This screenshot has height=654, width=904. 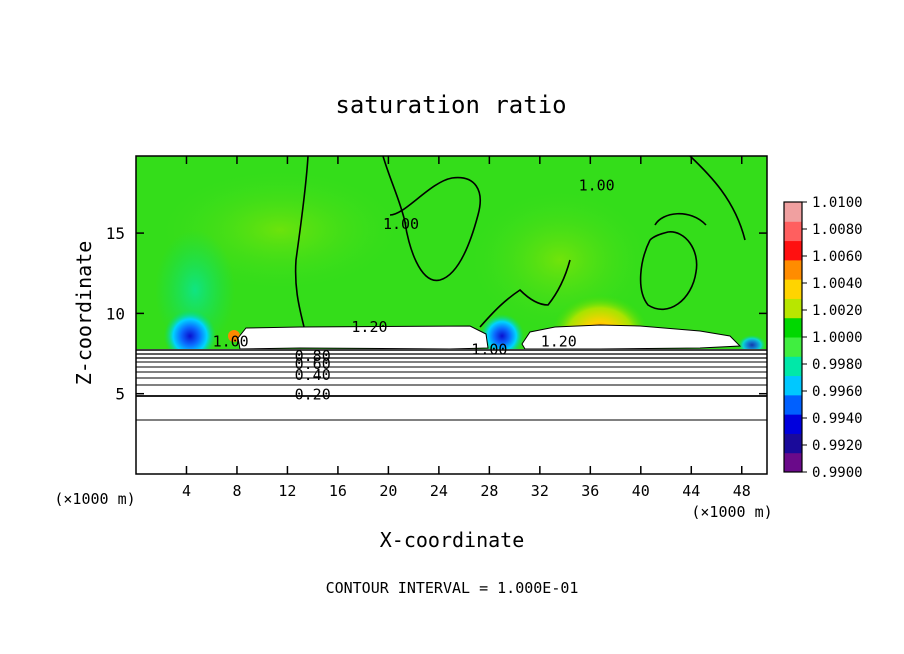 I want to click on x-tick-label: 44, so click(x=691, y=491).